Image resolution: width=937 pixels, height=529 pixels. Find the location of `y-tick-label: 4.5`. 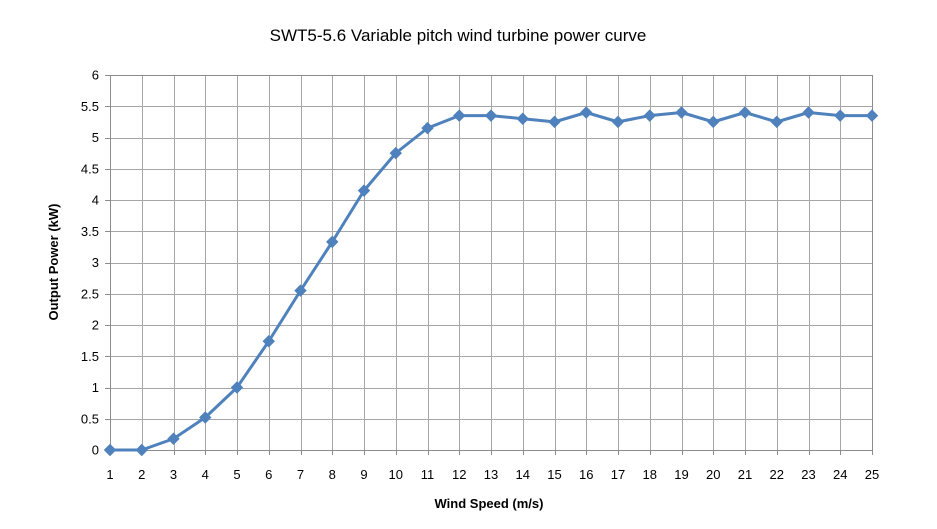

y-tick-label: 4.5 is located at coordinates (90, 168).